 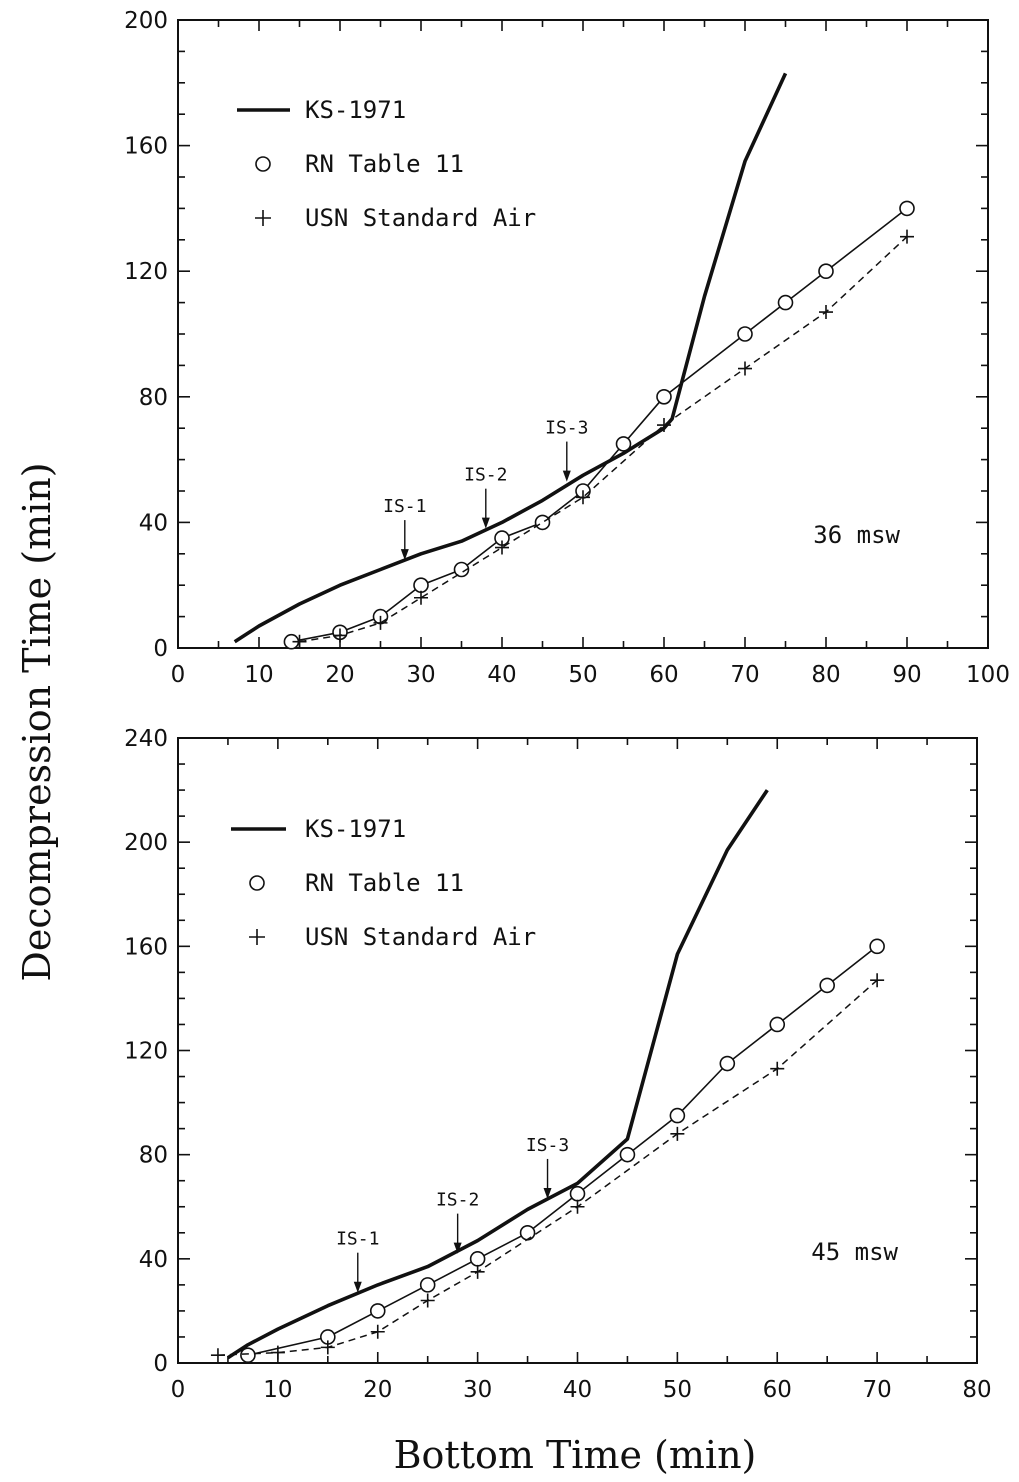 What do you see at coordinates (988, 675) in the screenshot?
I see `x-tick-label: 100` at bounding box center [988, 675].